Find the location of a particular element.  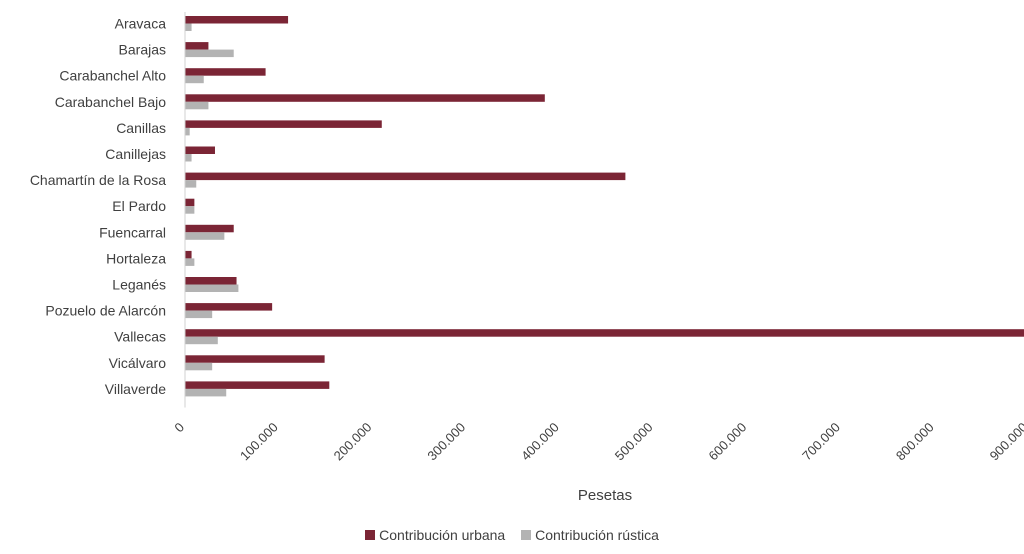

x-tick-label: 600.000 is located at coordinates (727, 442).